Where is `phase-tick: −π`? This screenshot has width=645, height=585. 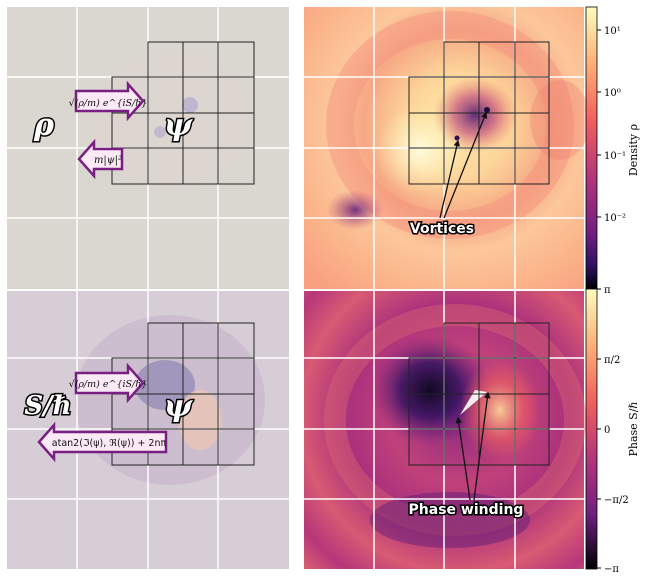 phase-tick: −π is located at coordinates (611, 569).